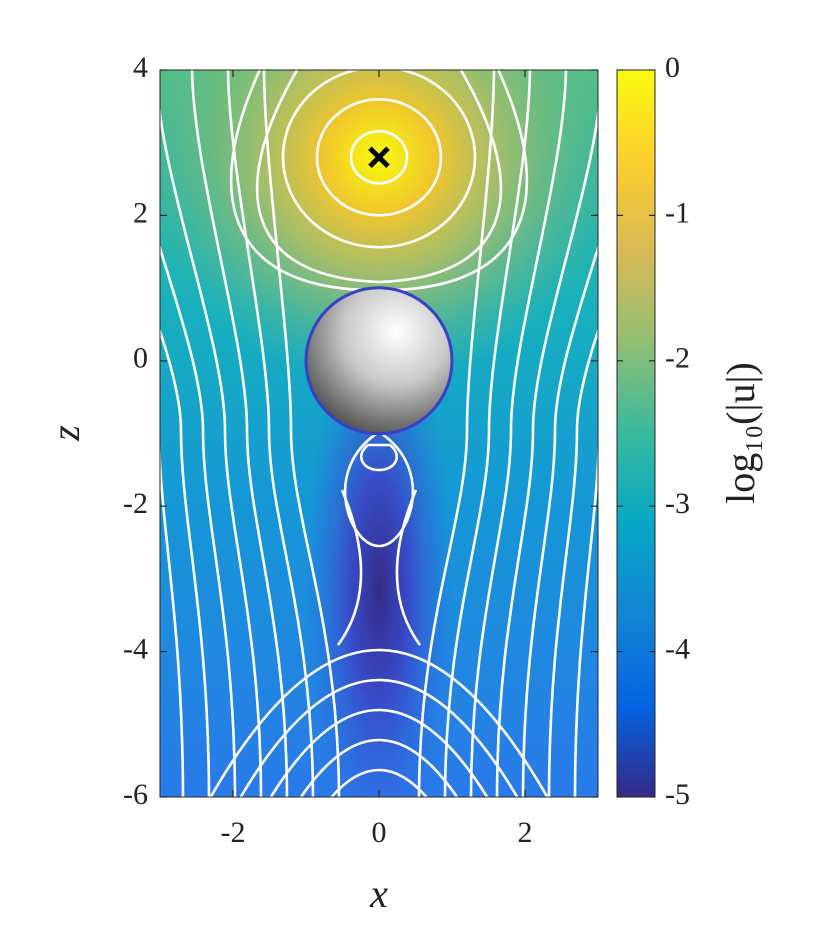 This screenshot has height=935, width=830. What do you see at coordinates (379, 832) in the screenshot?
I see `x-tick-label: 0` at bounding box center [379, 832].